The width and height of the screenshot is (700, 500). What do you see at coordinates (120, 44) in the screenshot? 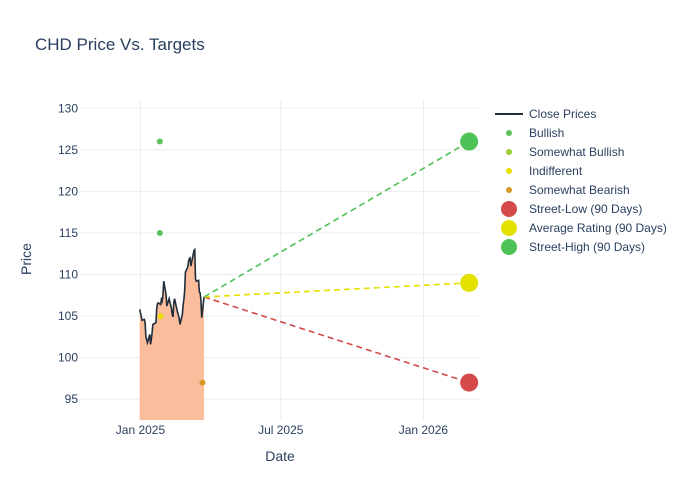
I see `chart-title: CHD Price Vs. Targets` at bounding box center [120, 44].